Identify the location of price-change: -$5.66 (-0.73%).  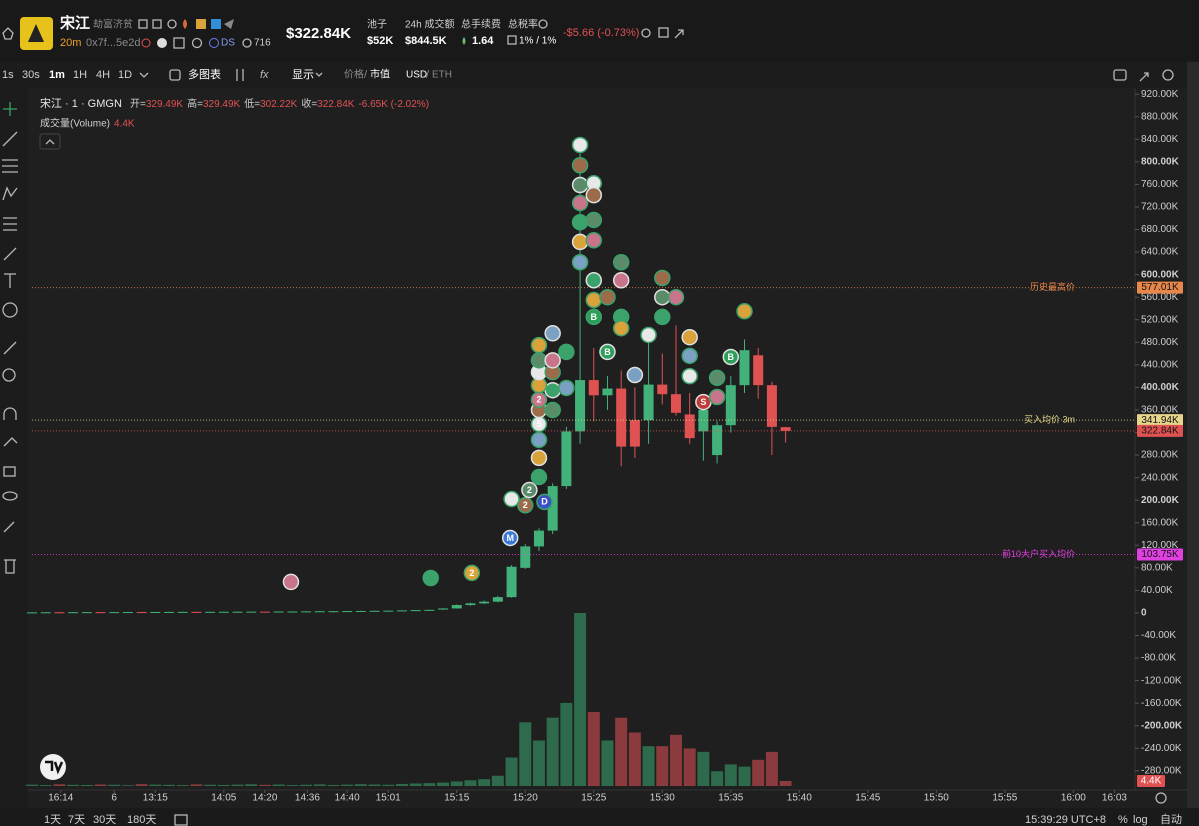
(601, 33).